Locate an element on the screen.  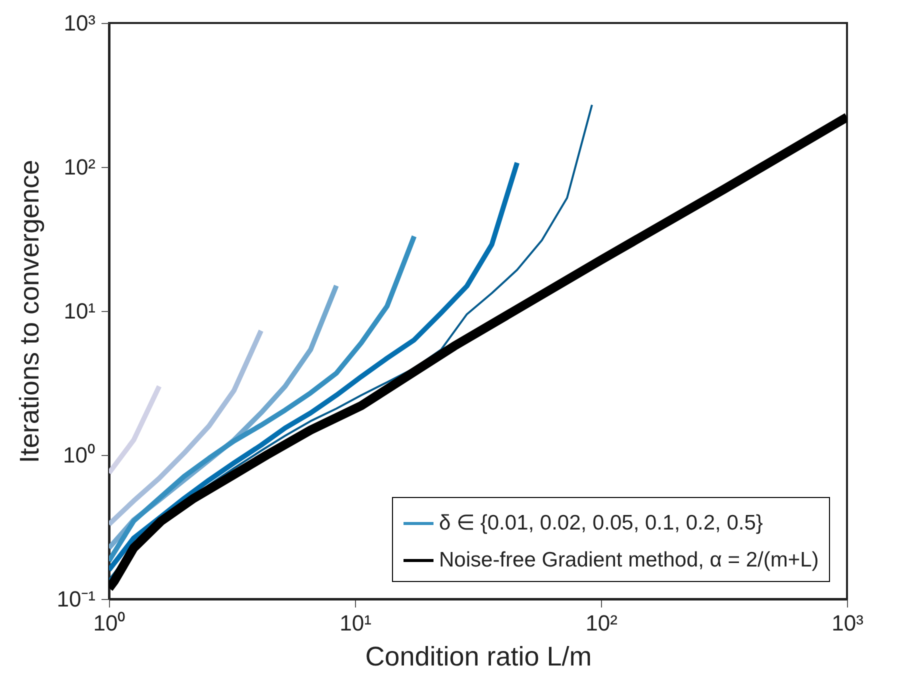
legend-label: Noise-free Gradient method, α = 2/(m+L) is located at coordinates (629, 560).